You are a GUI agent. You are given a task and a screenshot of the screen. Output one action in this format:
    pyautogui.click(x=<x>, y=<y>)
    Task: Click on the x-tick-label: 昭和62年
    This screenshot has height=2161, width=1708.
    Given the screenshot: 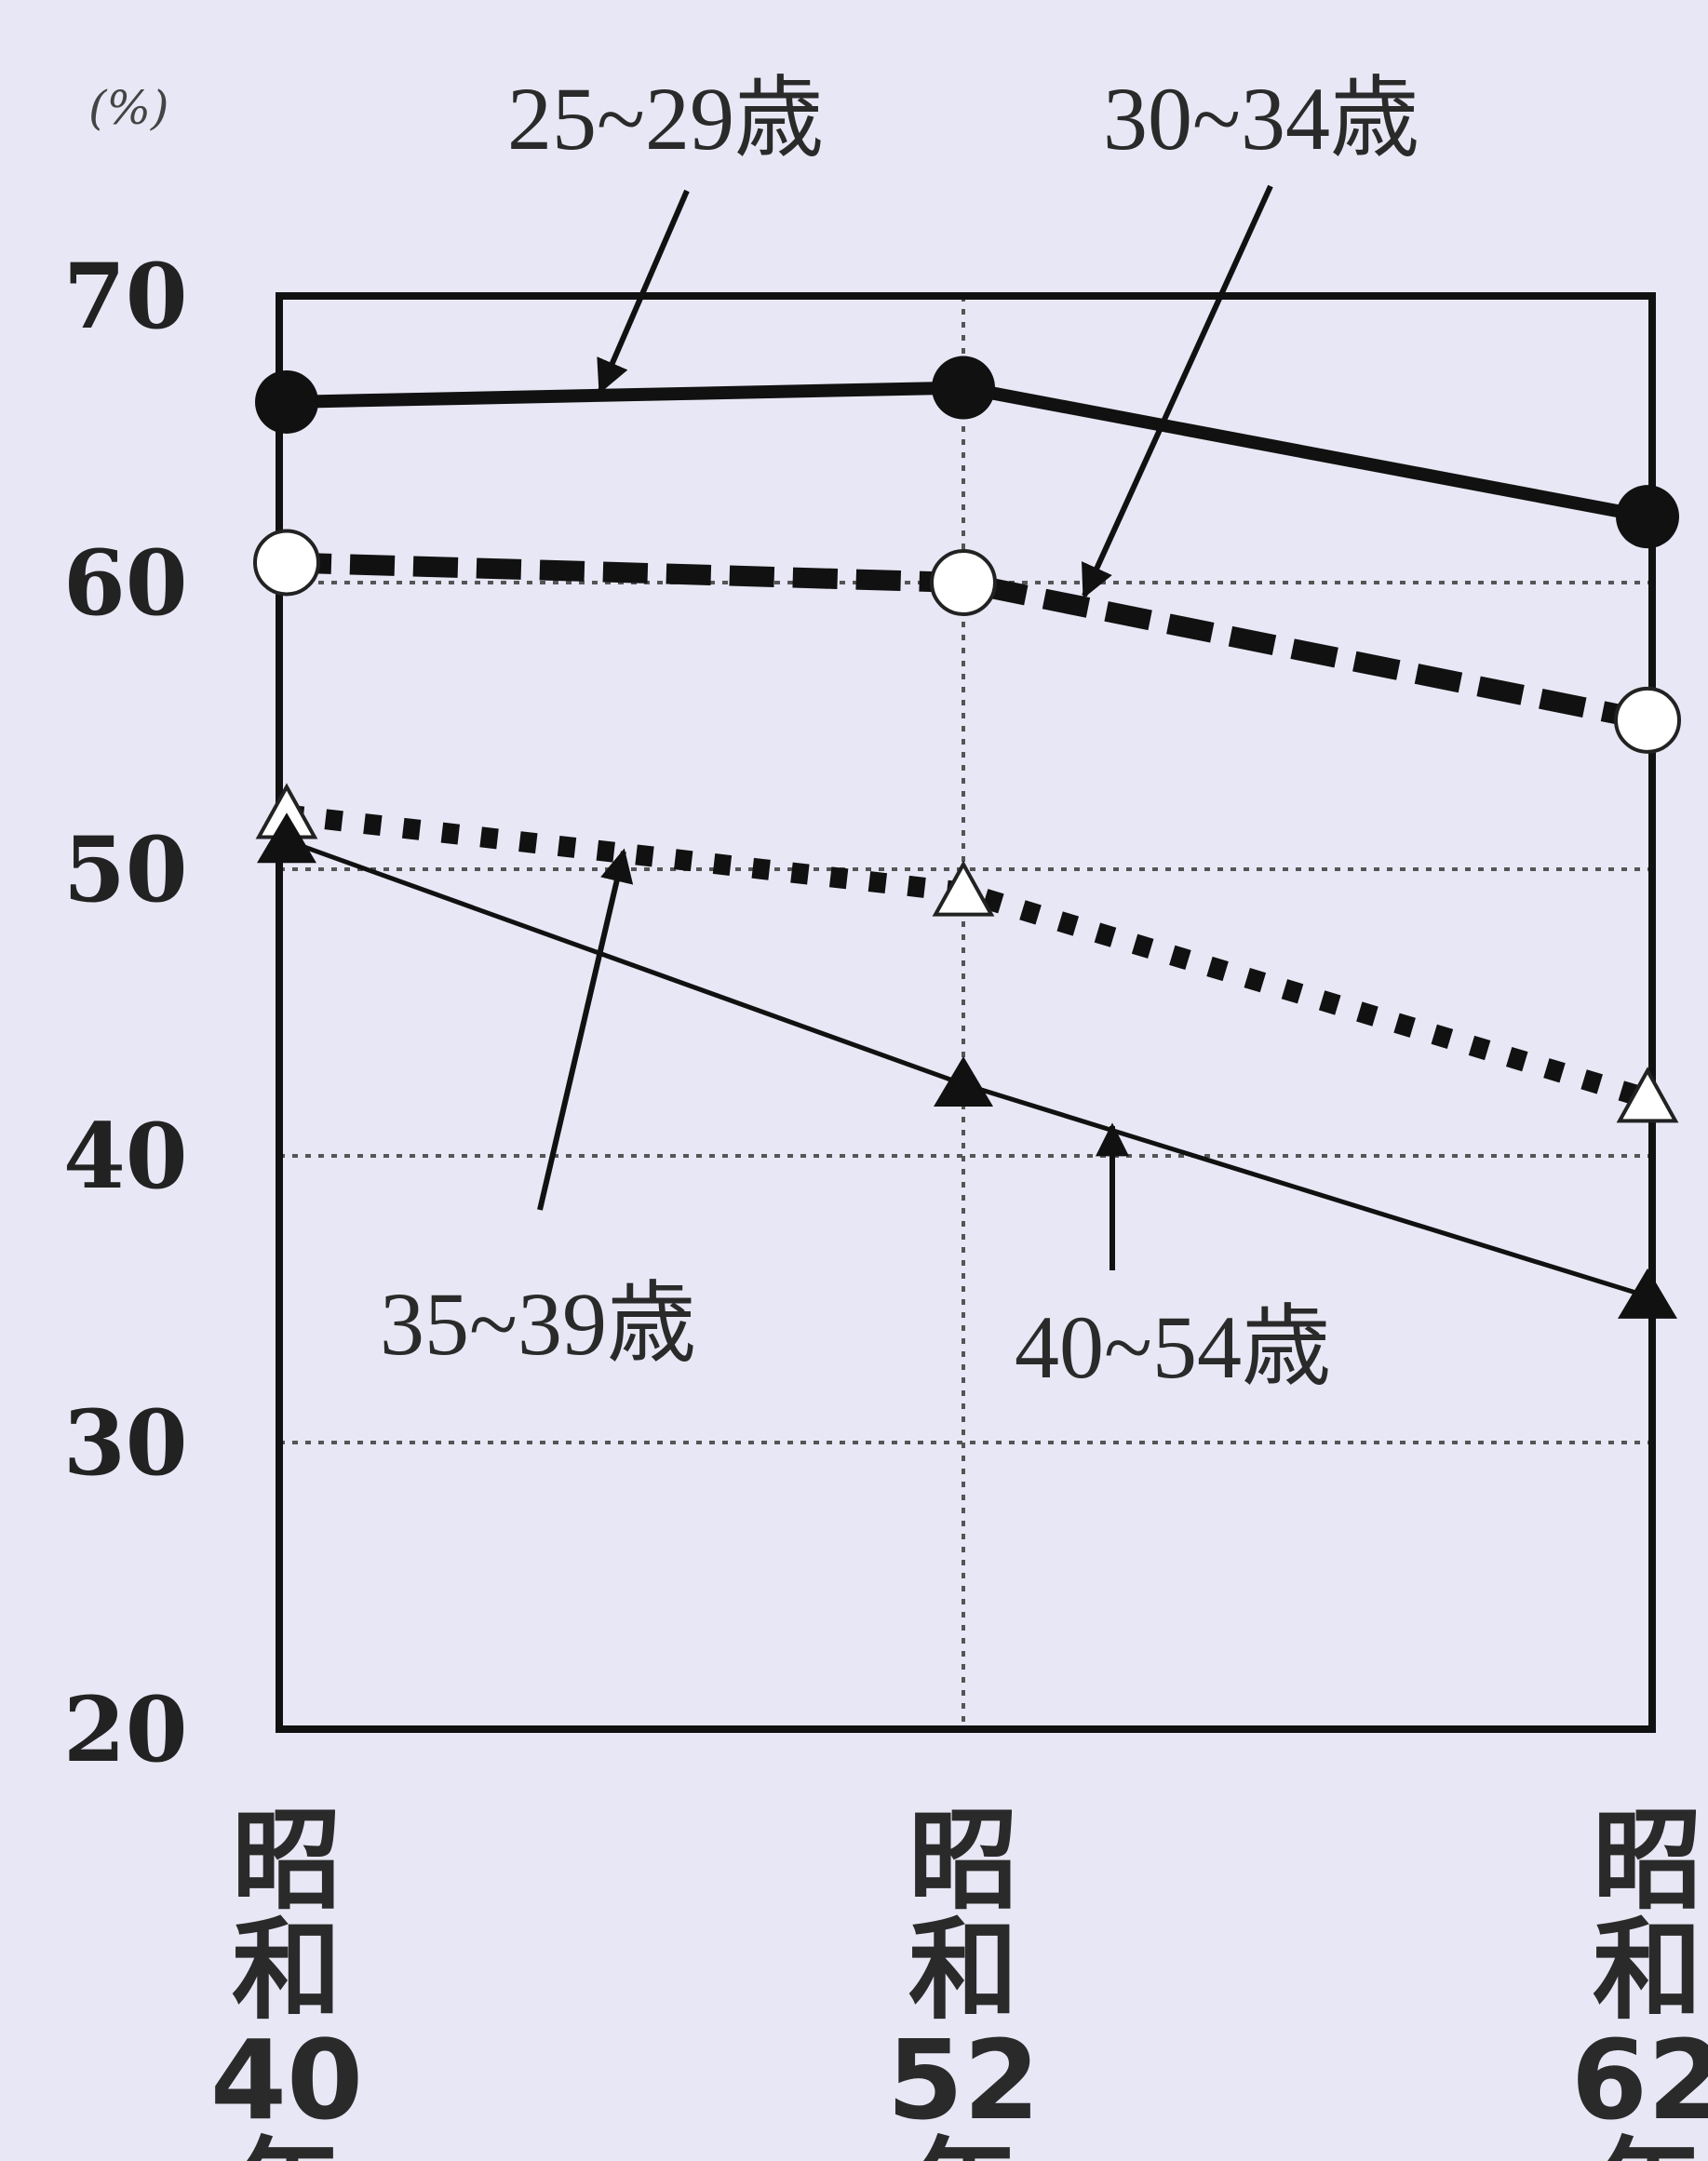 What is the action you would take?
    pyautogui.click(x=1639, y=1978)
    